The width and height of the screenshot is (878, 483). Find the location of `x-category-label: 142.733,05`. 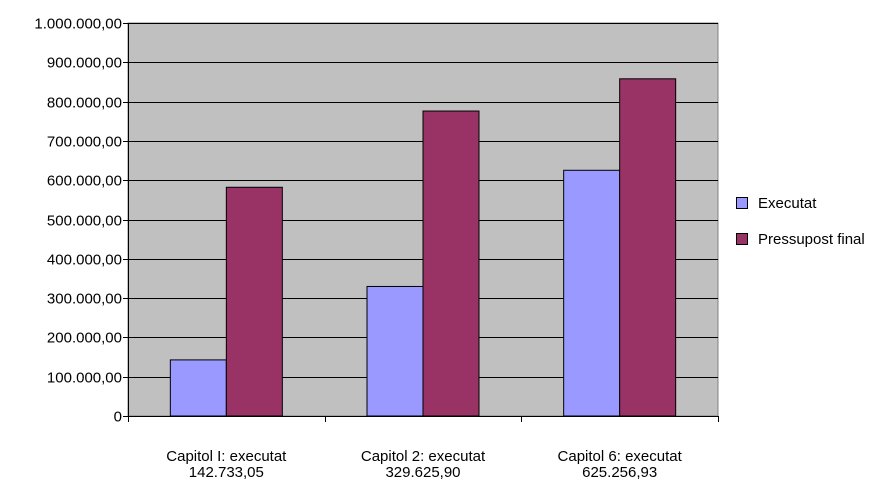

x-category-label: 142.733,05 is located at coordinates (226, 472).